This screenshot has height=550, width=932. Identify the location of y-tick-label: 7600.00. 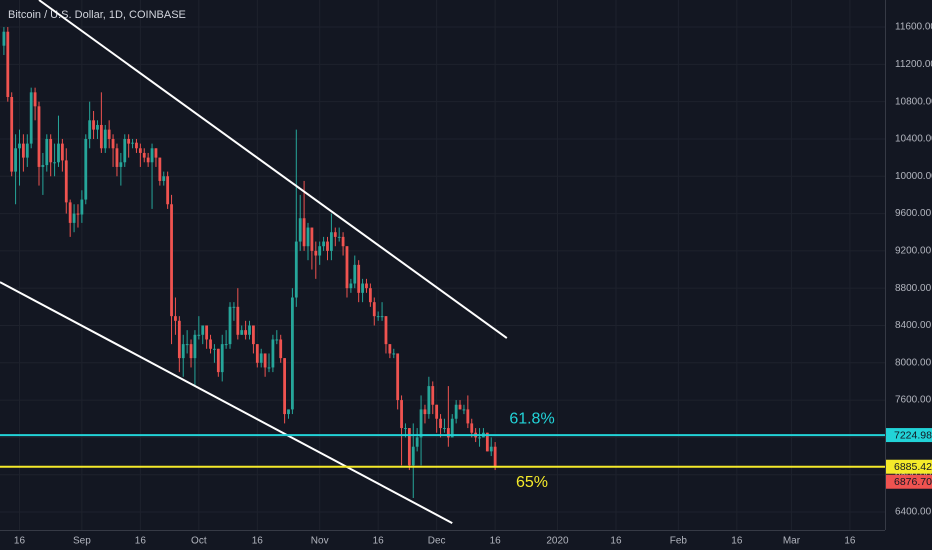
(913, 400).